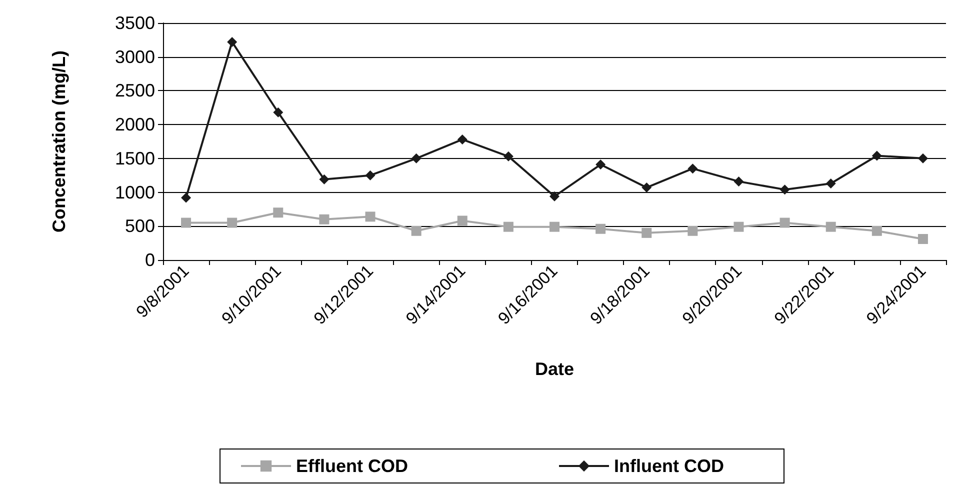 This screenshot has width=964, height=495. Describe the element at coordinates (554, 369) in the screenshot. I see `x-axis-title: Date` at that location.